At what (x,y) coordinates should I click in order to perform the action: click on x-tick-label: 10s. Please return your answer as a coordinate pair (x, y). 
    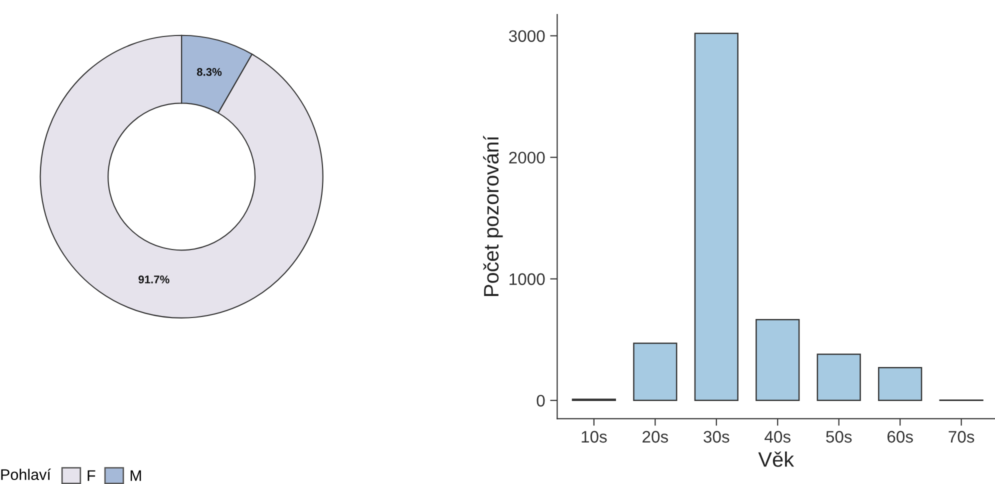
    Looking at the image, I should click on (594, 436).